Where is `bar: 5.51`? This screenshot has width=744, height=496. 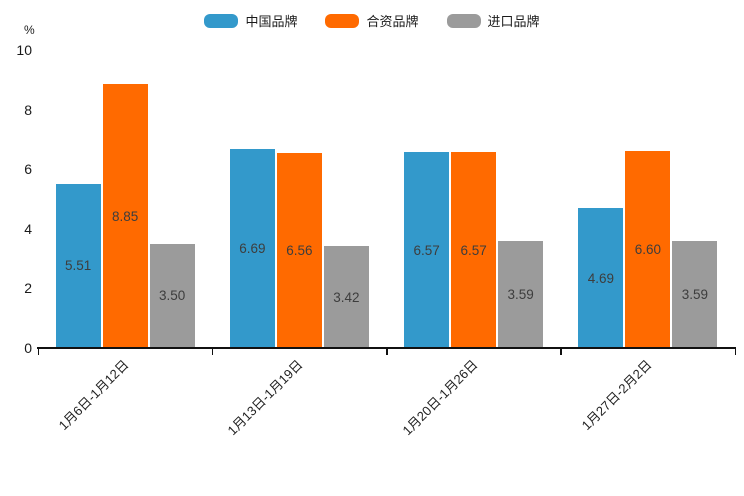
bar: 5.51 is located at coordinates (78, 265).